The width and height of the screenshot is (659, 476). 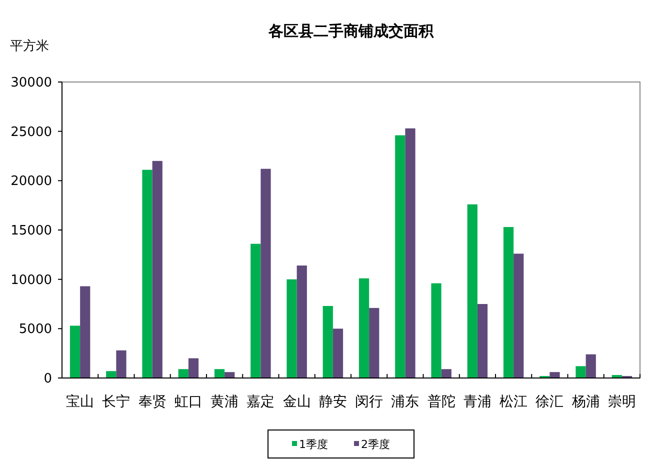 What do you see at coordinates (585, 402) in the screenshot?
I see `x-tick-label: 杨浦` at bounding box center [585, 402].